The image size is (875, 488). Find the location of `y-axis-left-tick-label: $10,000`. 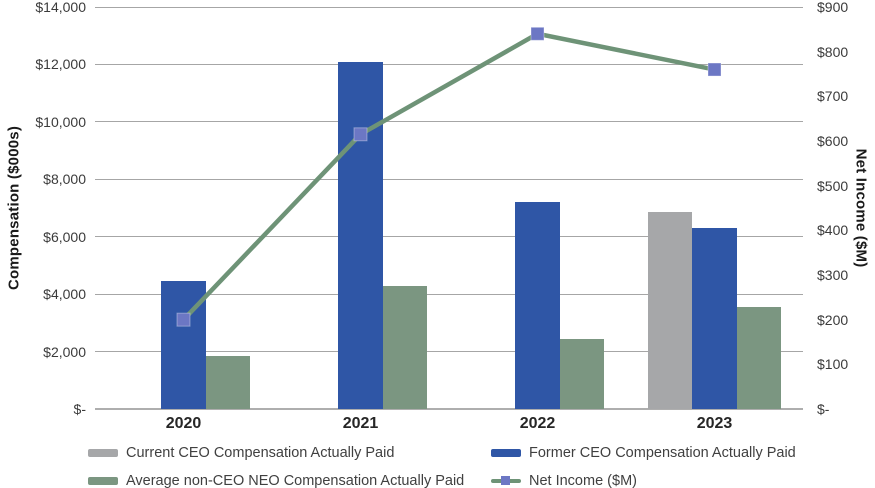

y-axis-left-tick-label: $10,000 is located at coordinates (60, 121).